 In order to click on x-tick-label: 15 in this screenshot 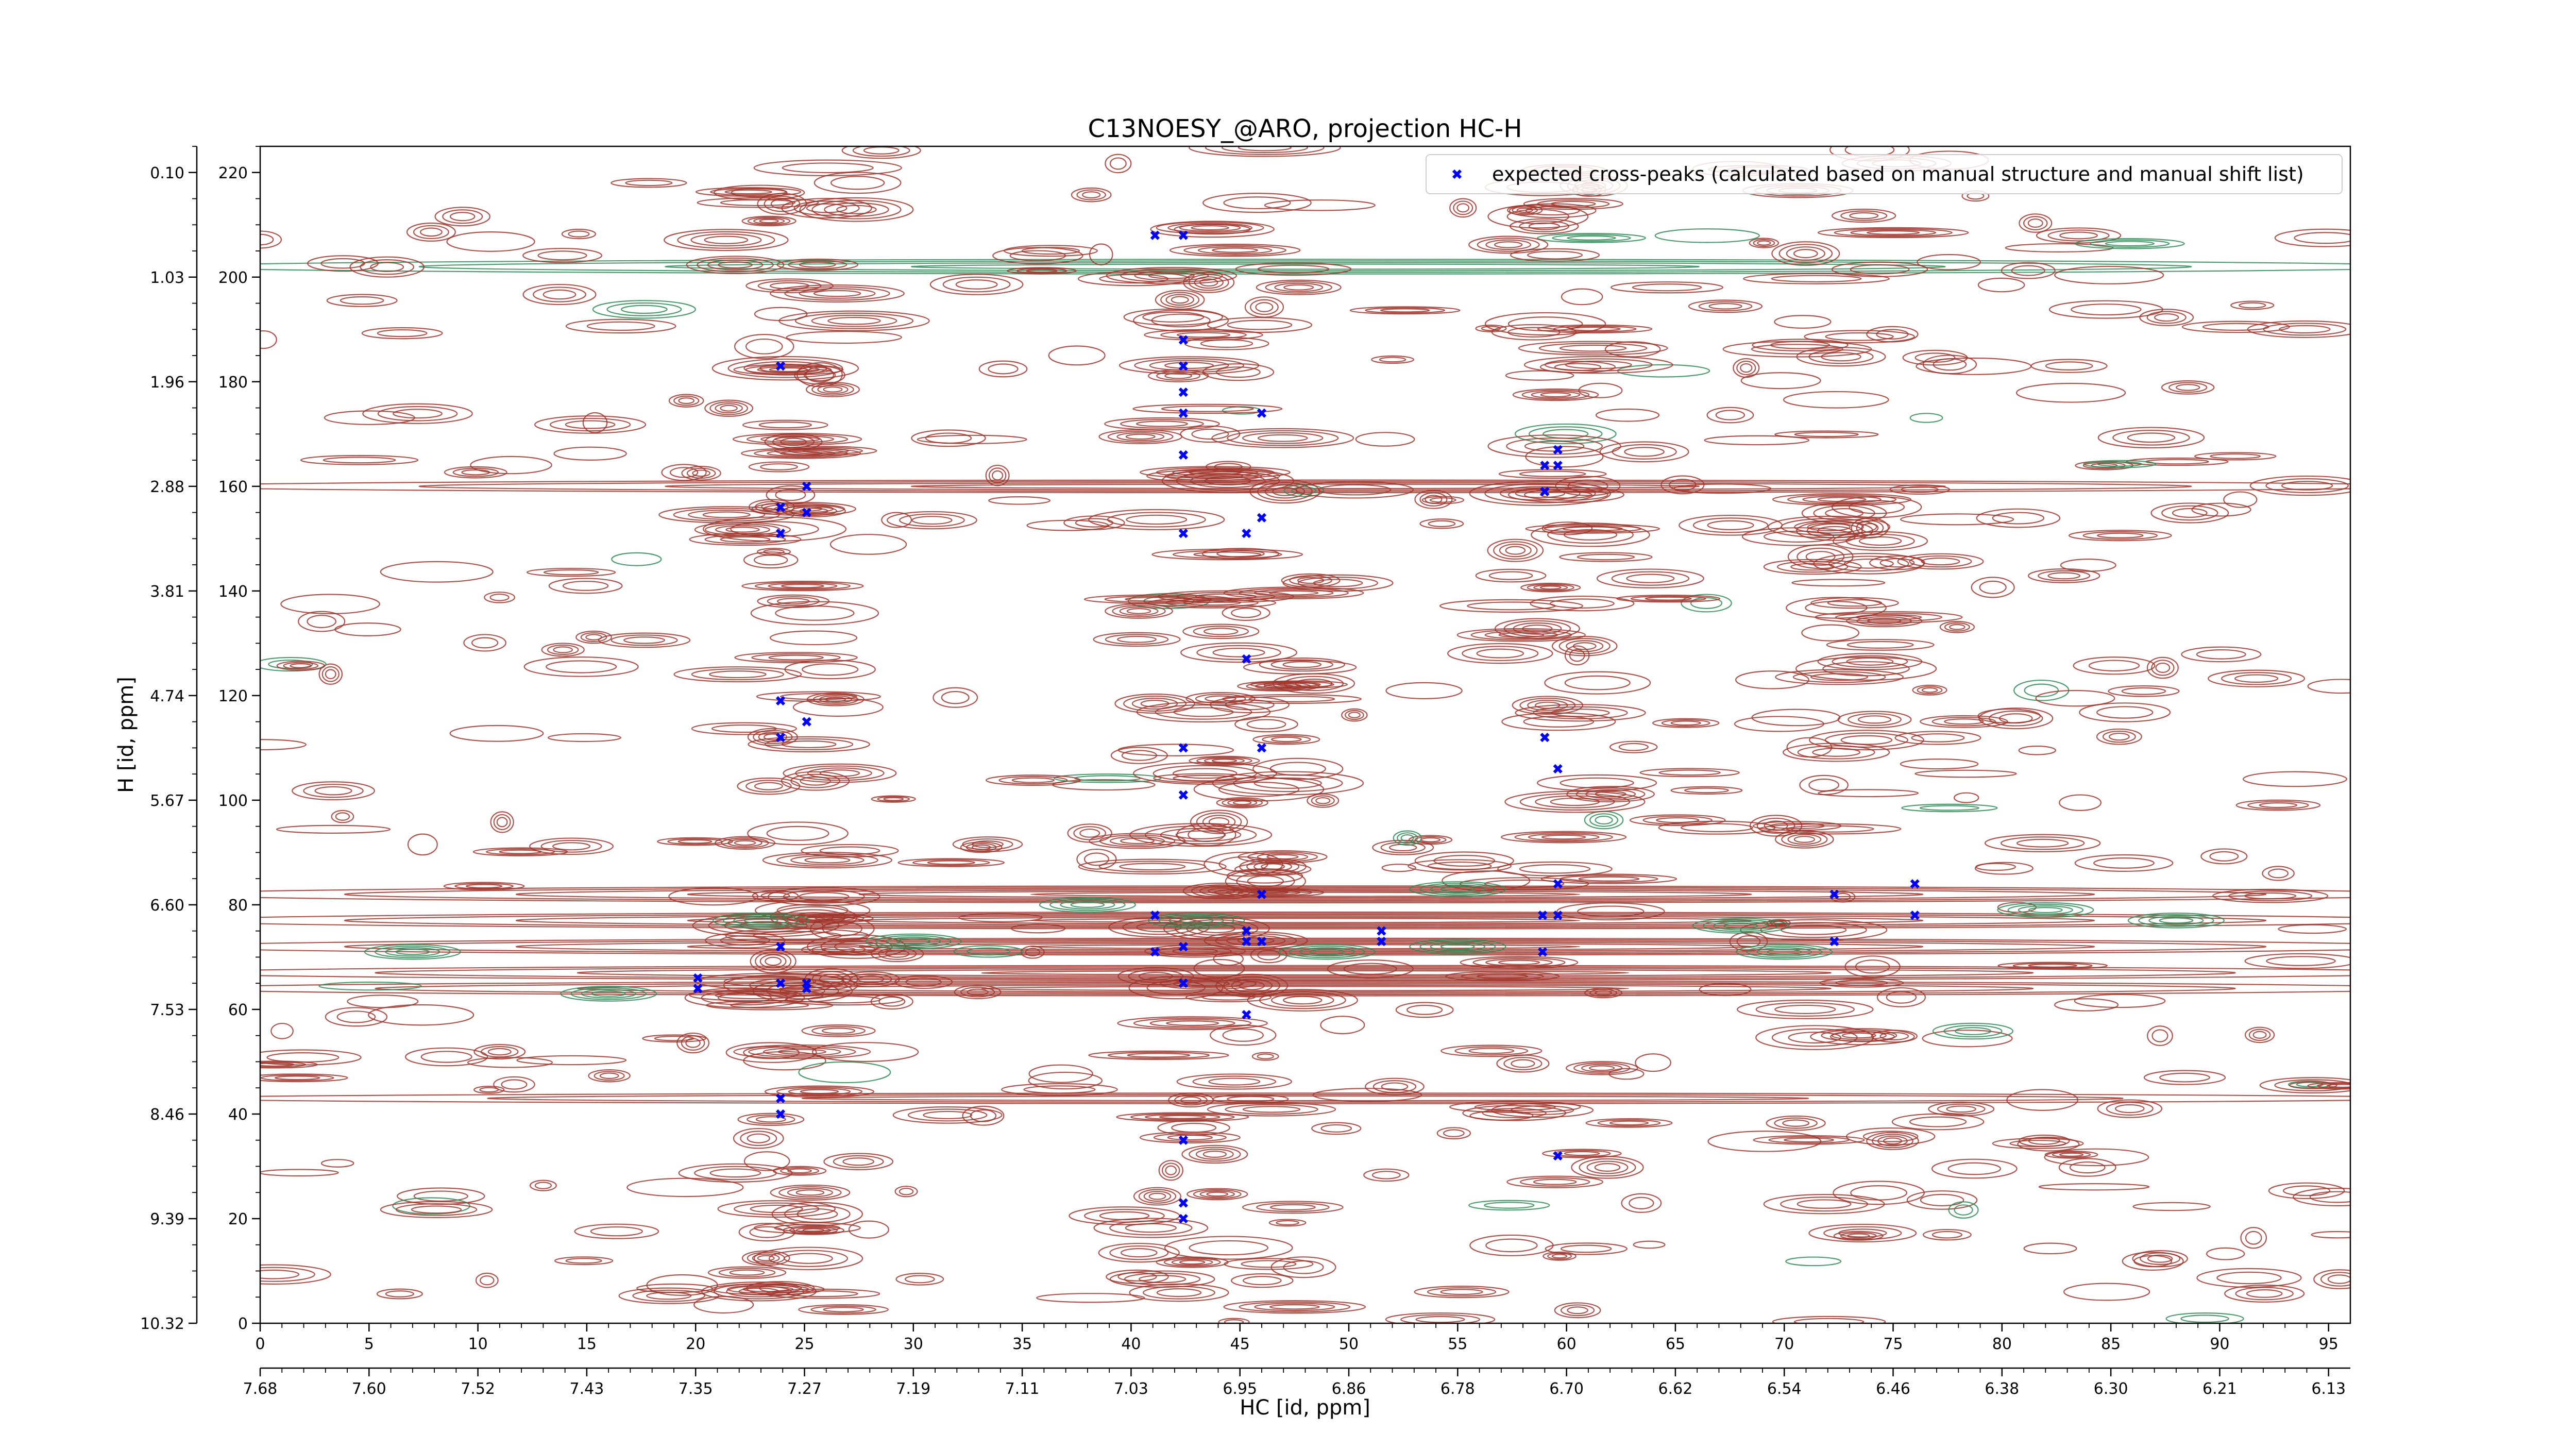, I will do `click(587, 1344)`.